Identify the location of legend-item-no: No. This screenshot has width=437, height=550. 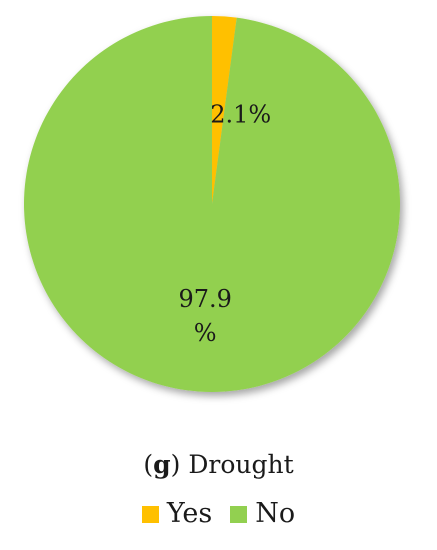
(262, 514).